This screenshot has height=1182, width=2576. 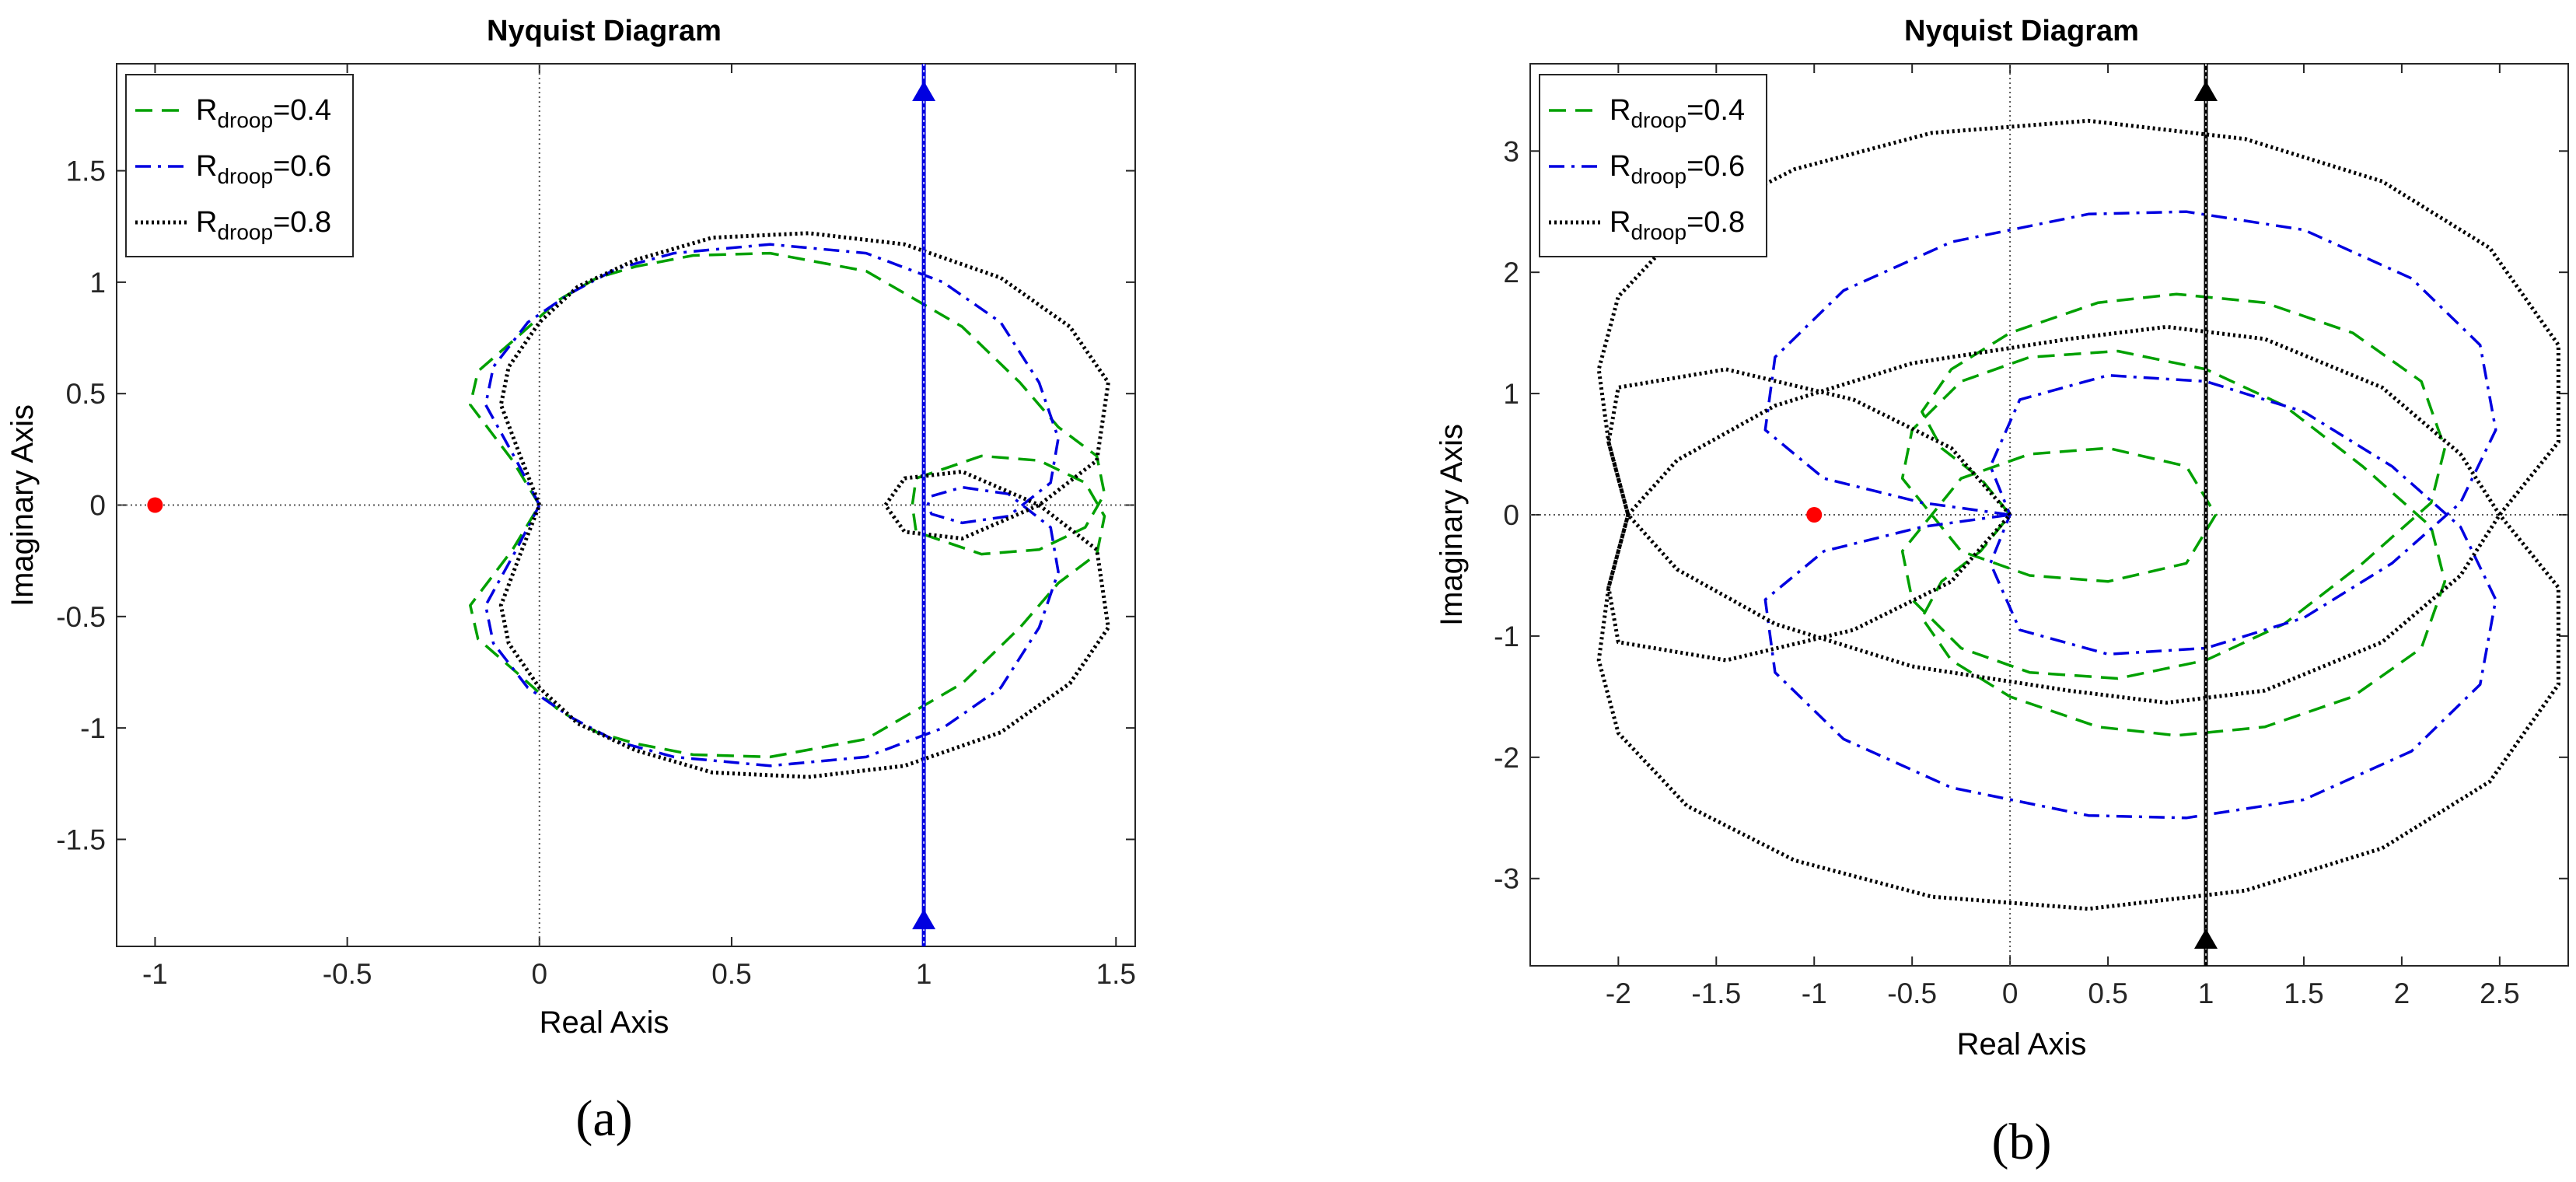 What do you see at coordinates (1511, 273) in the screenshot?
I see `y-tick-label: 2` at bounding box center [1511, 273].